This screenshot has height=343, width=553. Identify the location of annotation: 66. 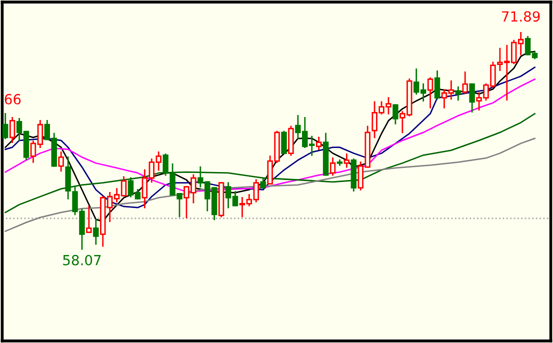
(12, 99).